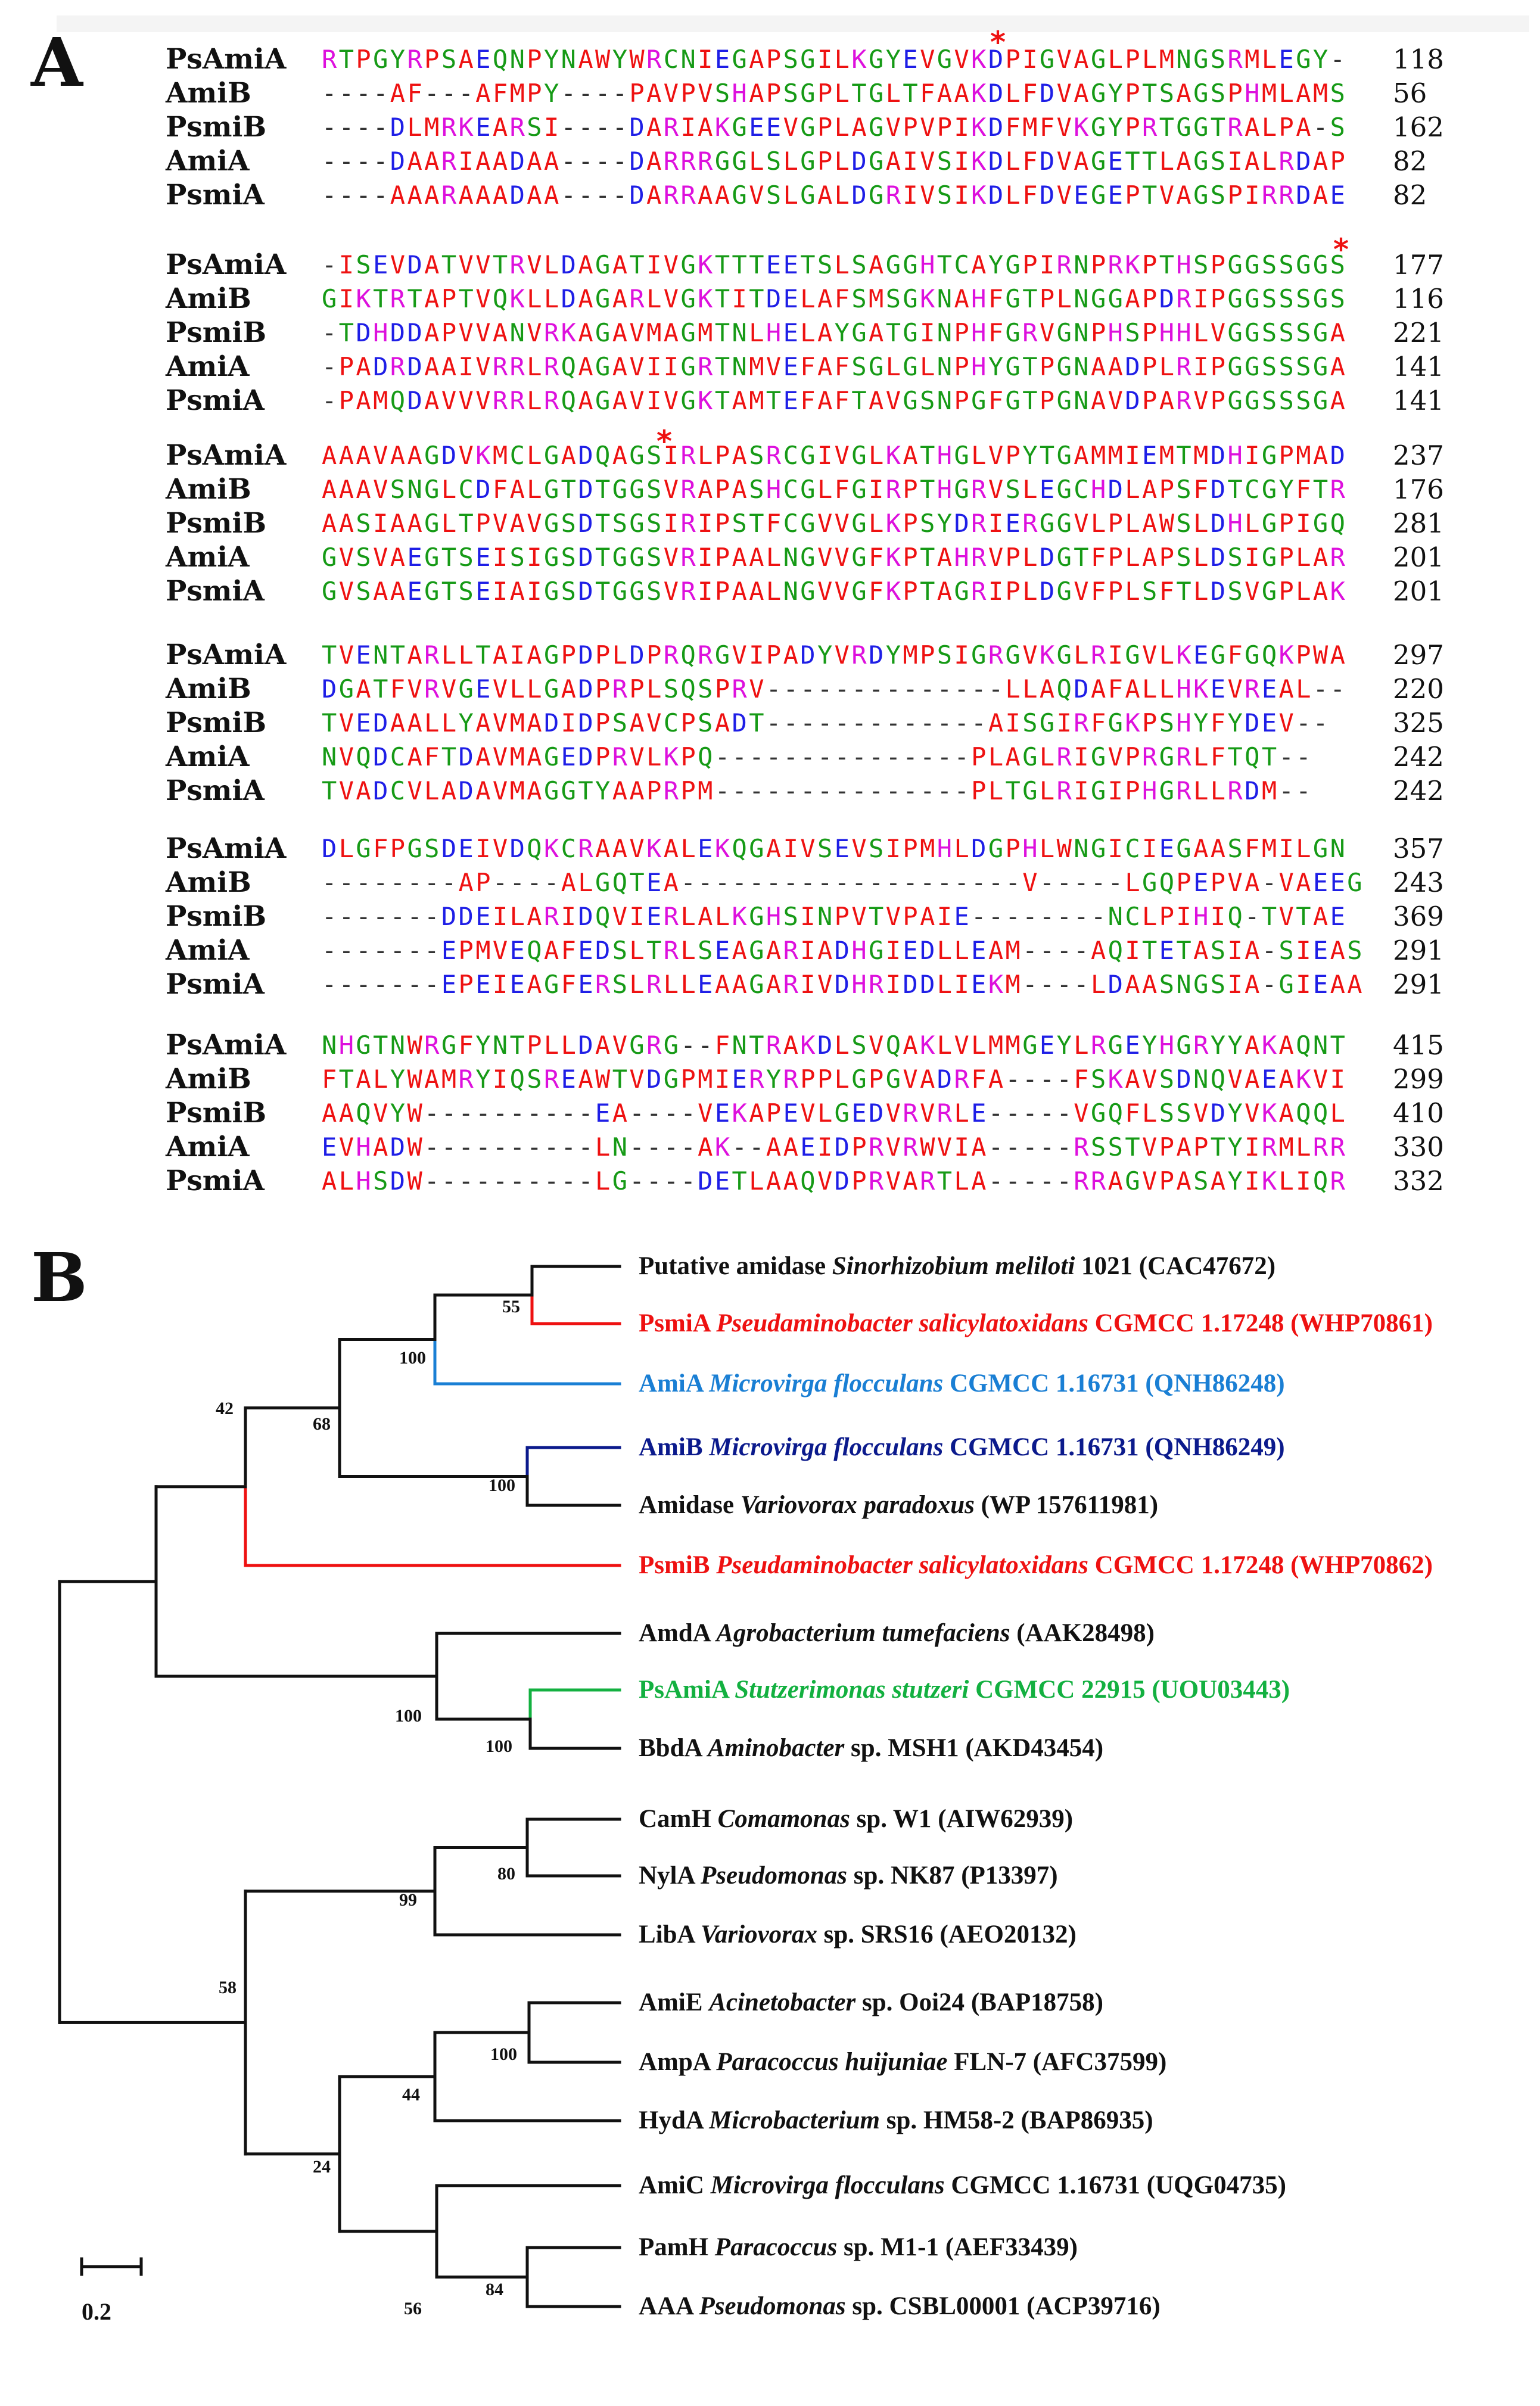 The height and width of the screenshot is (2406, 1540). Describe the element at coordinates (674, 2247) in the screenshot. I see `protein-name: PamH` at that location.